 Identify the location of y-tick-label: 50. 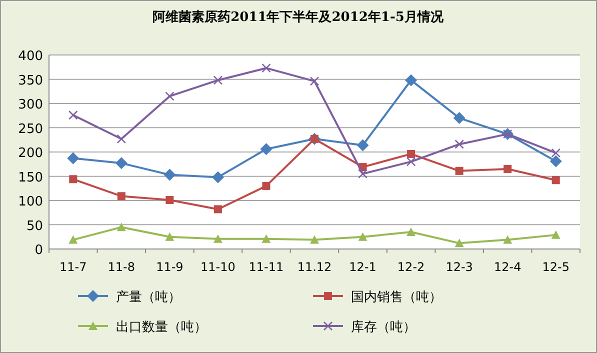
(34, 226).